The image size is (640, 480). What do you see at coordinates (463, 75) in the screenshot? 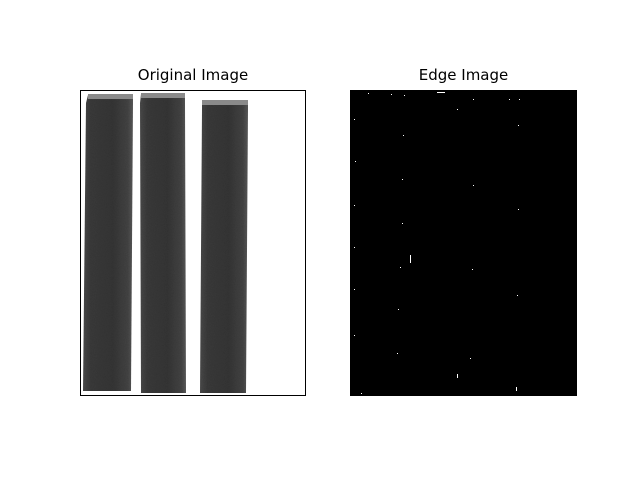
I see `edge-image-title: Edge Image` at bounding box center [463, 75].